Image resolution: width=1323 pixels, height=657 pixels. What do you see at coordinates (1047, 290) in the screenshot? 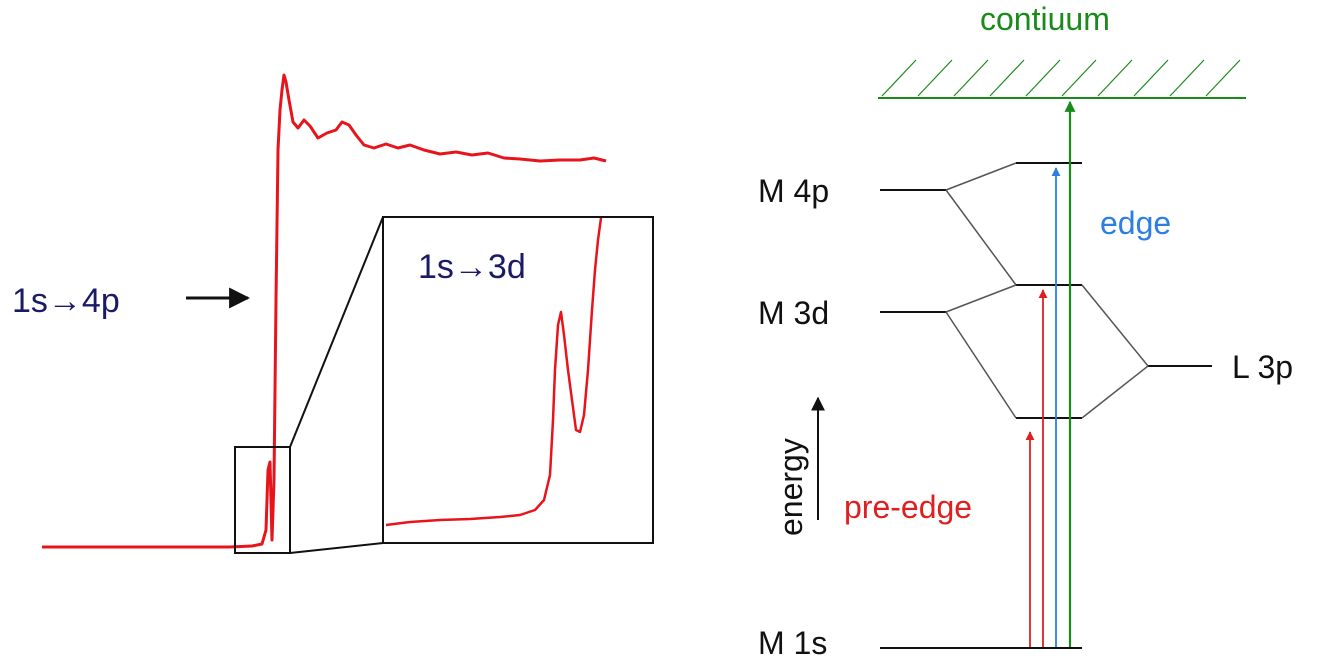
I see `correlation-lines` at bounding box center [1047, 290].